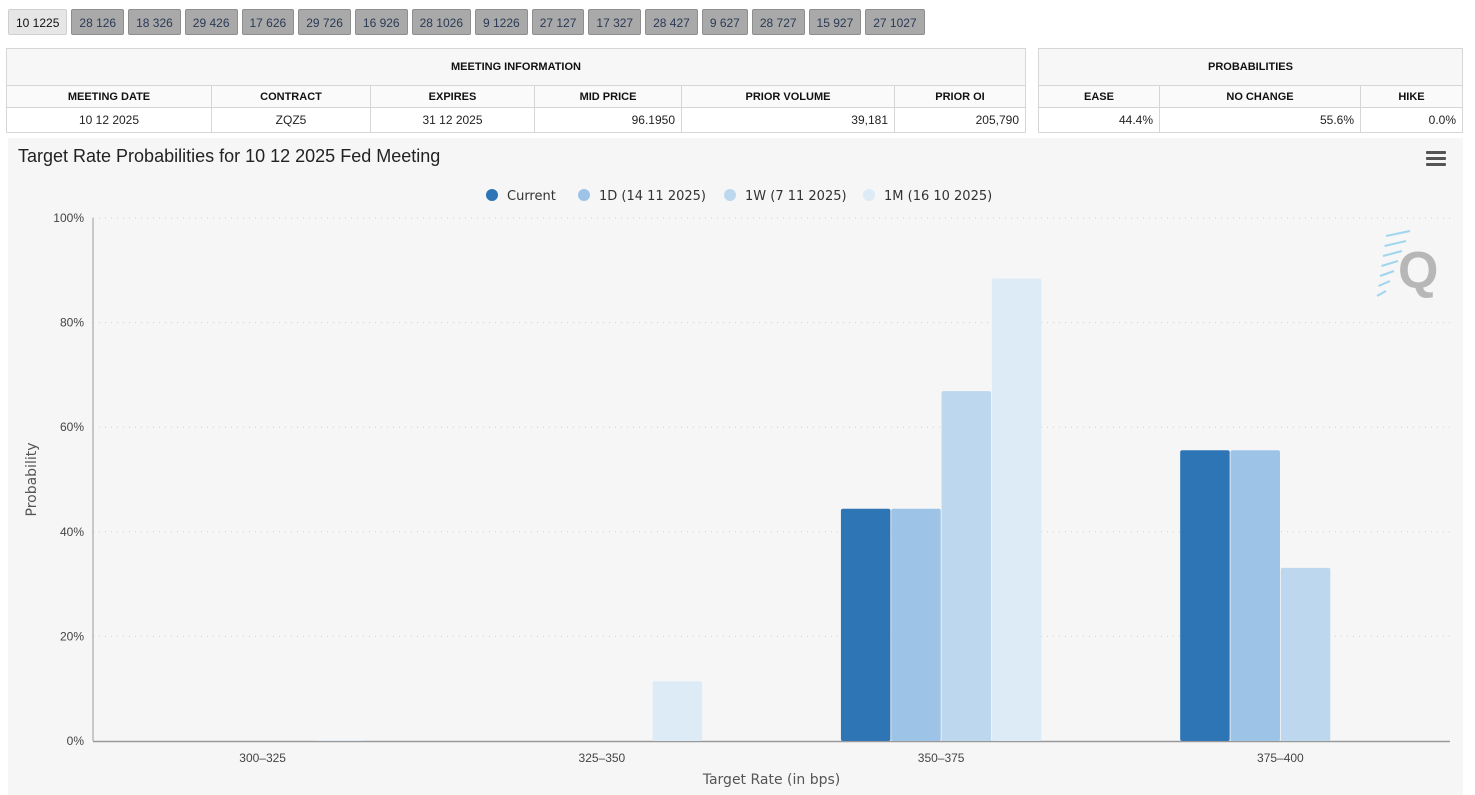 The height and width of the screenshot is (795, 1475). Describe the element at coordinates (941, 758) in the screenshot. I see `x-tick-label: 350–375` at that location.